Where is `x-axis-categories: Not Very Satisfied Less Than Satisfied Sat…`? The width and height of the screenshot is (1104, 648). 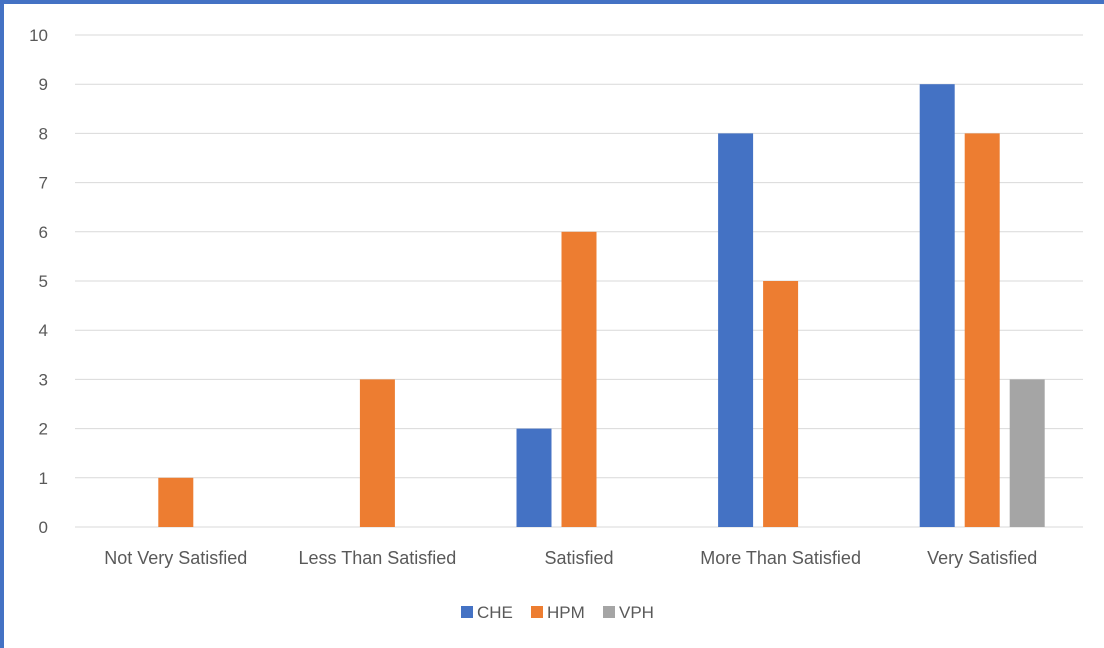 x-axis-categories: Not Very Satisfied Less Than Satisfied Sat… is located at coordinates (570, 558).